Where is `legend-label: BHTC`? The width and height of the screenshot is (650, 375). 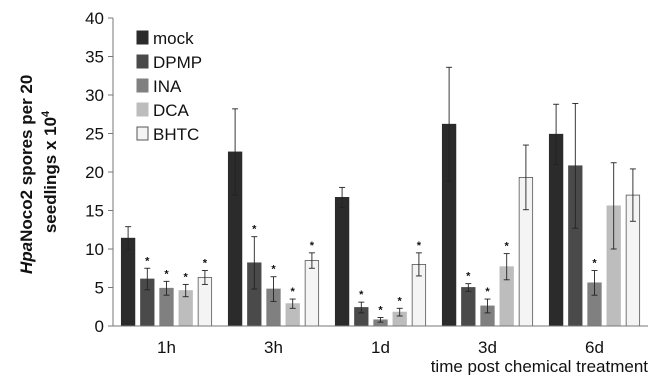
legend-label: BHTC is located at coordinates (176, 134).